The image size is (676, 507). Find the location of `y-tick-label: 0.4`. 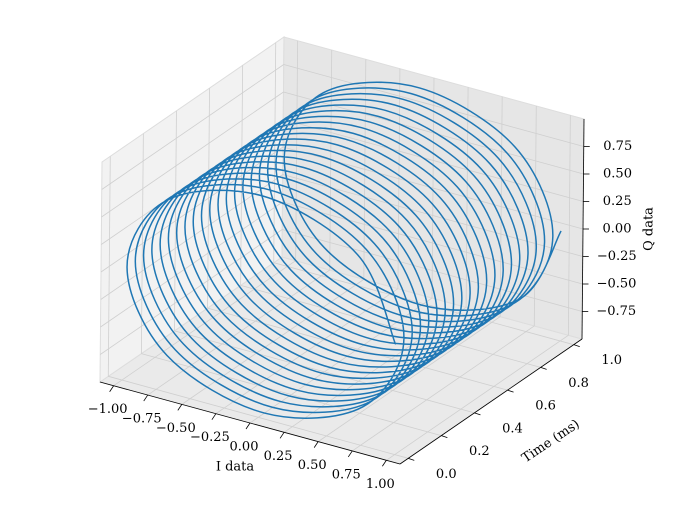

y-tick-label: 0.4 is located at coordinates (512, 428).